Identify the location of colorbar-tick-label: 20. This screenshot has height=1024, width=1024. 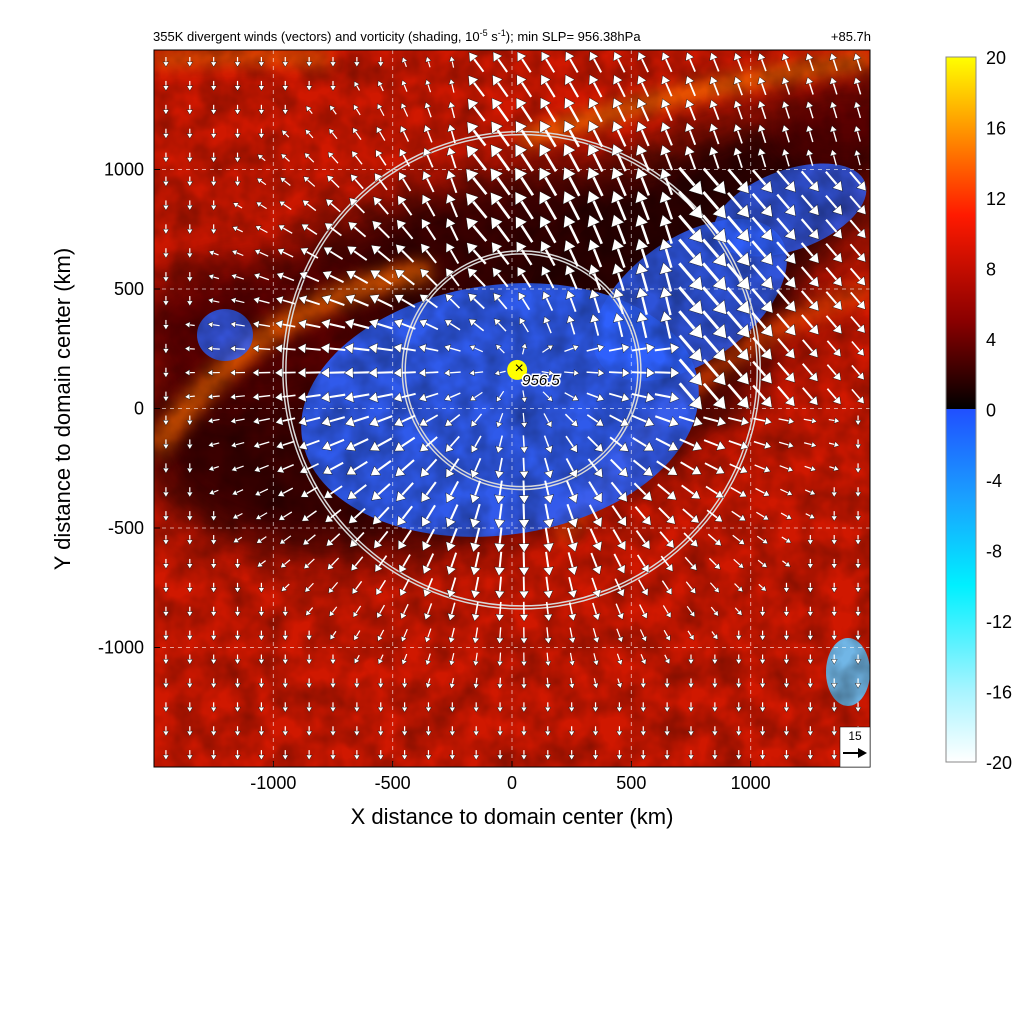
(996, 58).